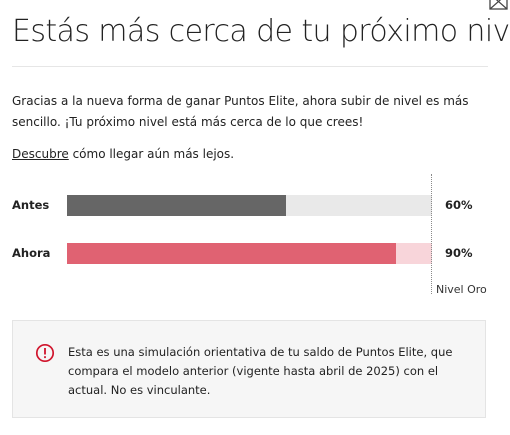 Image resolution: width=510 pixels, height=435 pixels. What do you see at coordinates (459, 205) in the screenshot?
I see `percent-antes: 60%` at bounding box center [459, 205].